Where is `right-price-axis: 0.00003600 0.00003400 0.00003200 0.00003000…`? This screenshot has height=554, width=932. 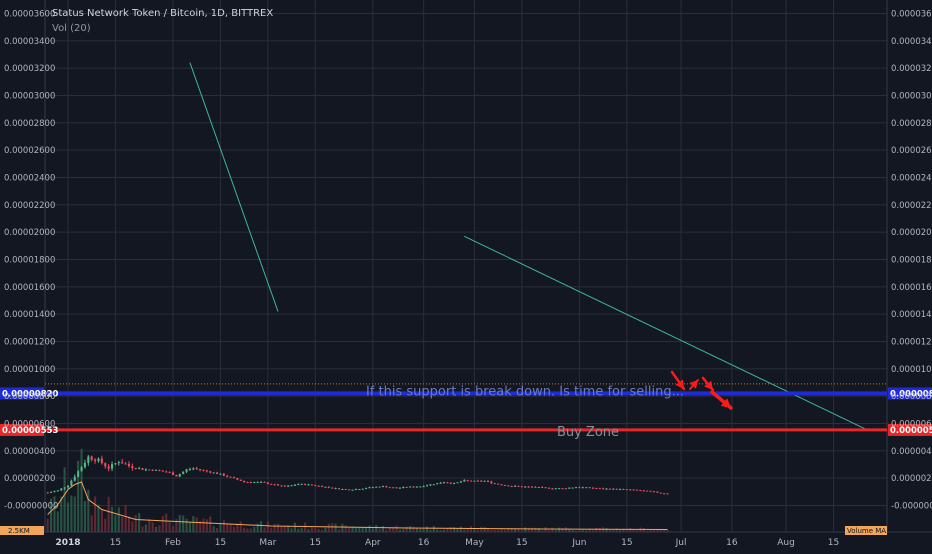 right-price-axis: 0.00003600 0.00003400 0.00003200 0.00003000… is located at coordinates (888, 273).